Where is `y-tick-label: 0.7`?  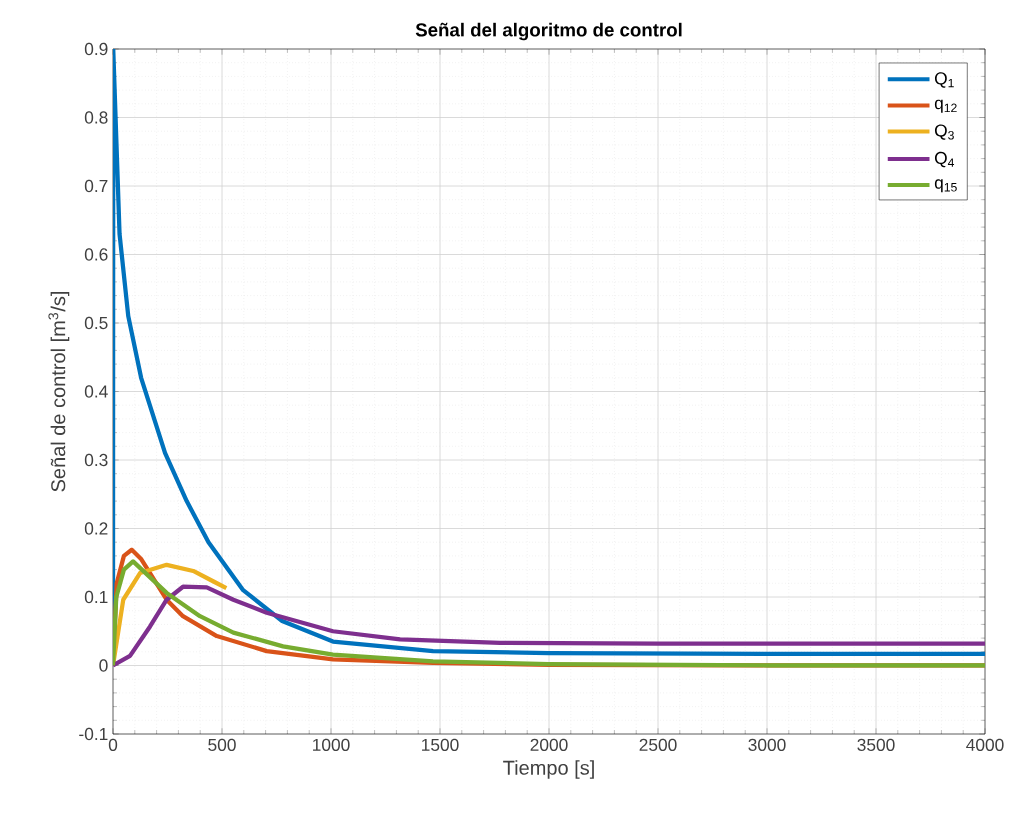
y-tick-label: 0.7 is located at coordinates (96, 186).